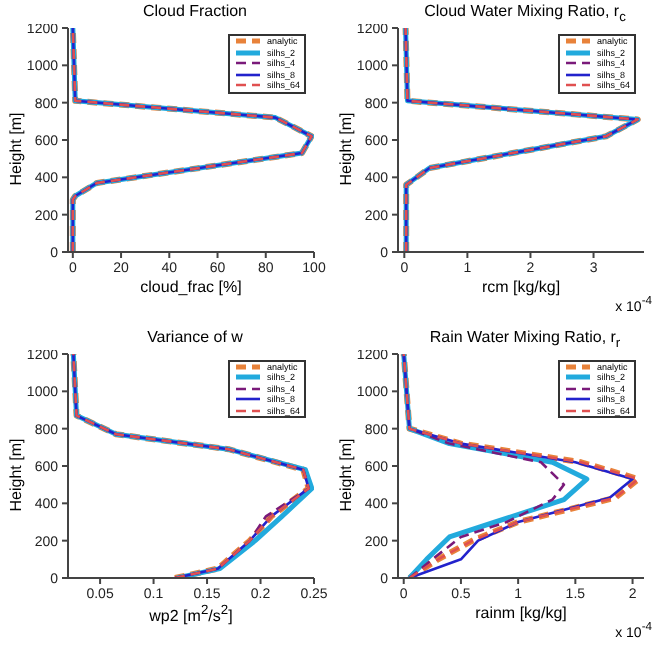  Describe the element at coordinates (195, 11) in the screenshot. I see `chart-title: Cloud Fraction` at that location.